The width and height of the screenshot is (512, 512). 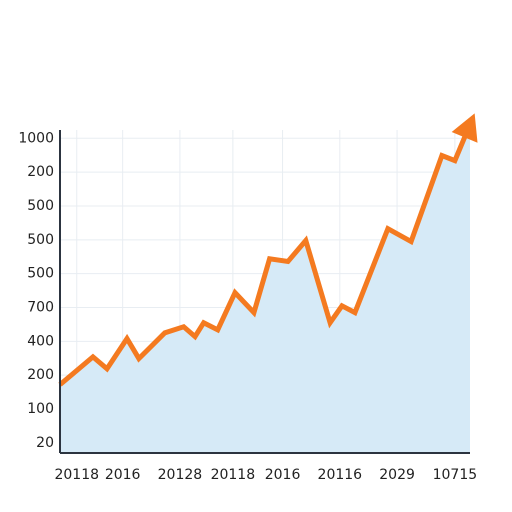 What do you see at coordinates (180, 475) in the screenshot?
I see `x-tick-label: 20128` at bounding box center [180, 475].